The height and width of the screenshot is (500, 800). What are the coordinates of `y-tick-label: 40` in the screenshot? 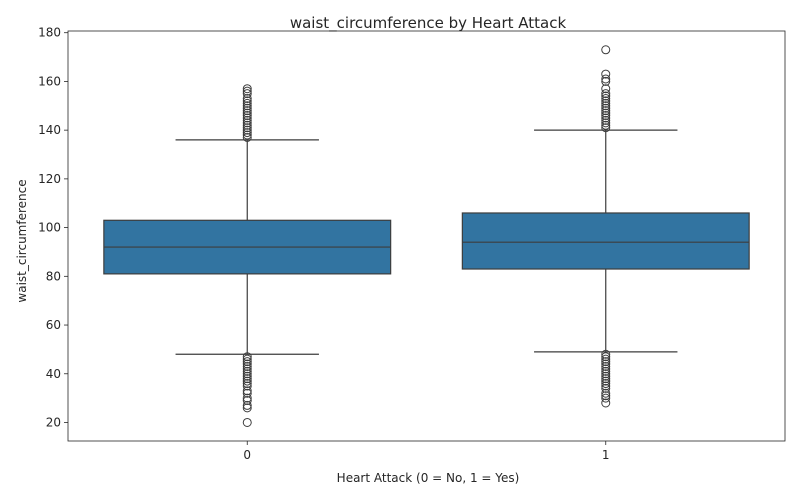 It's located at (53, 374).